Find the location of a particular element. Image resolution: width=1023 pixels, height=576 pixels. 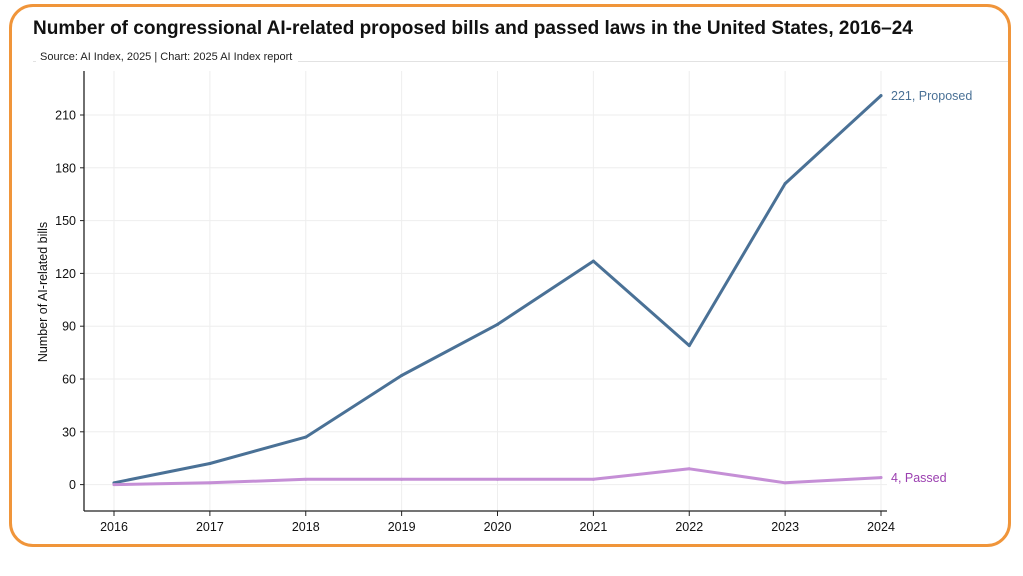

x-tick-label: 2018 is located at coordinates (306, 527).